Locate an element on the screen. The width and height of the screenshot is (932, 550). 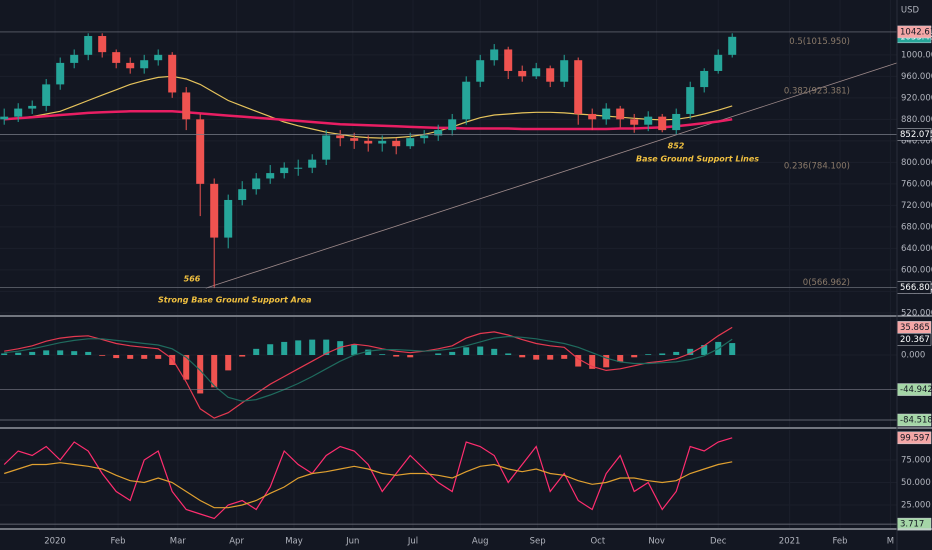
price-tag-label: 3.717 is located at coordinates (912, 525).